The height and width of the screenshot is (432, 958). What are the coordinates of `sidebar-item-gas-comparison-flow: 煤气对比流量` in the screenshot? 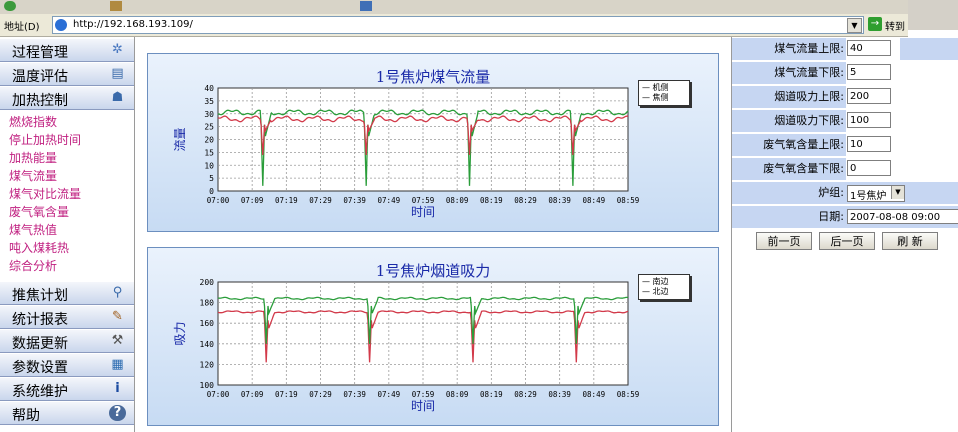 It's located at (45, 194).